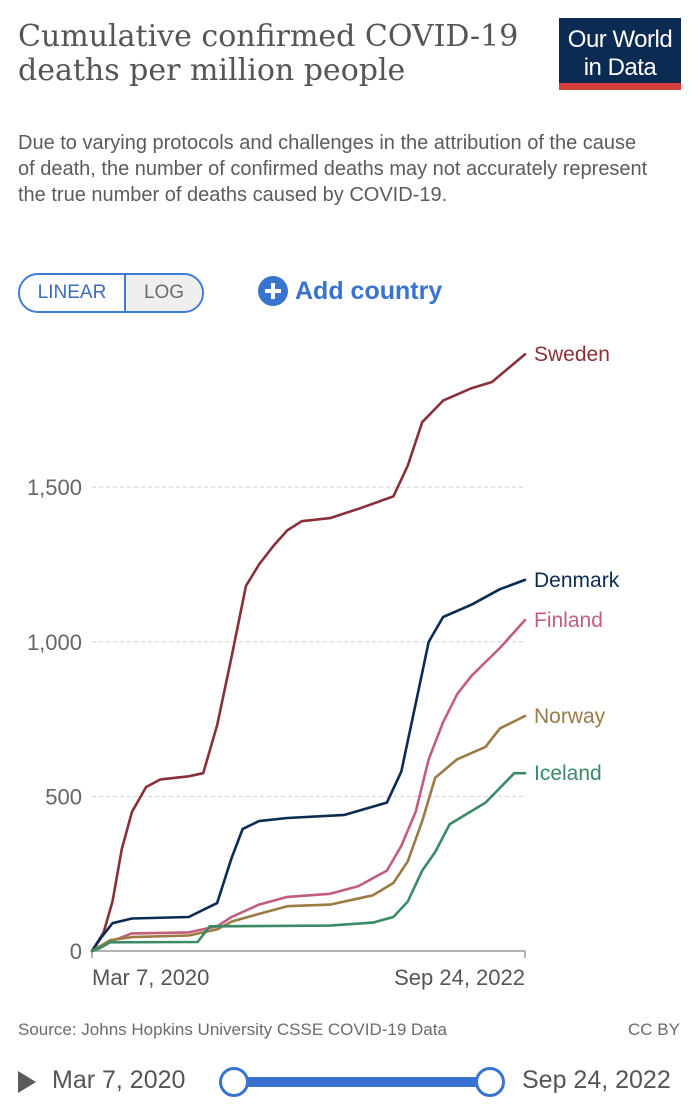 This screenshot has height=1104, width=698. What do you see at coordinates (273, 291) in the screenshot?
I see `plus-circle-icon` at bounding box center [273, 291].